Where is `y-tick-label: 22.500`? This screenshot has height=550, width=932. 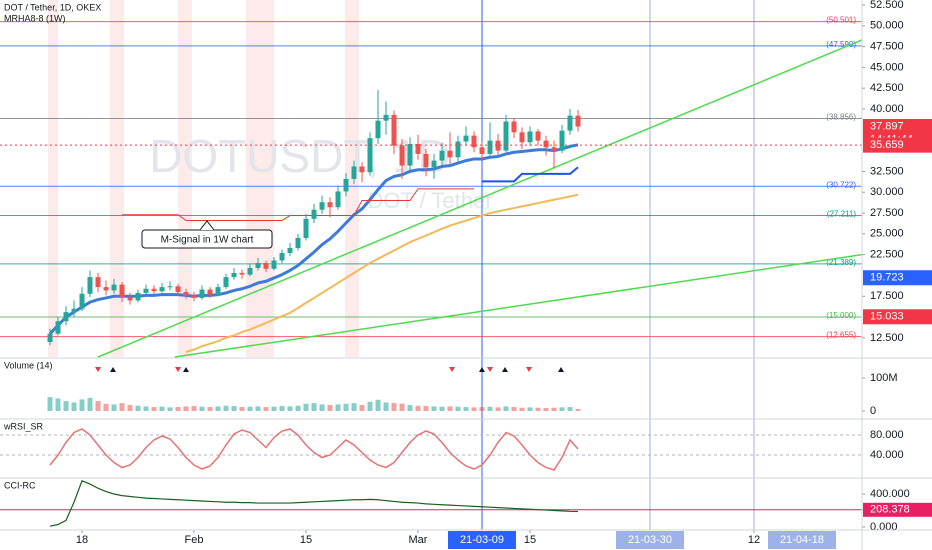 y-tick-label: 22.500 is located at coordinates (887, 255).